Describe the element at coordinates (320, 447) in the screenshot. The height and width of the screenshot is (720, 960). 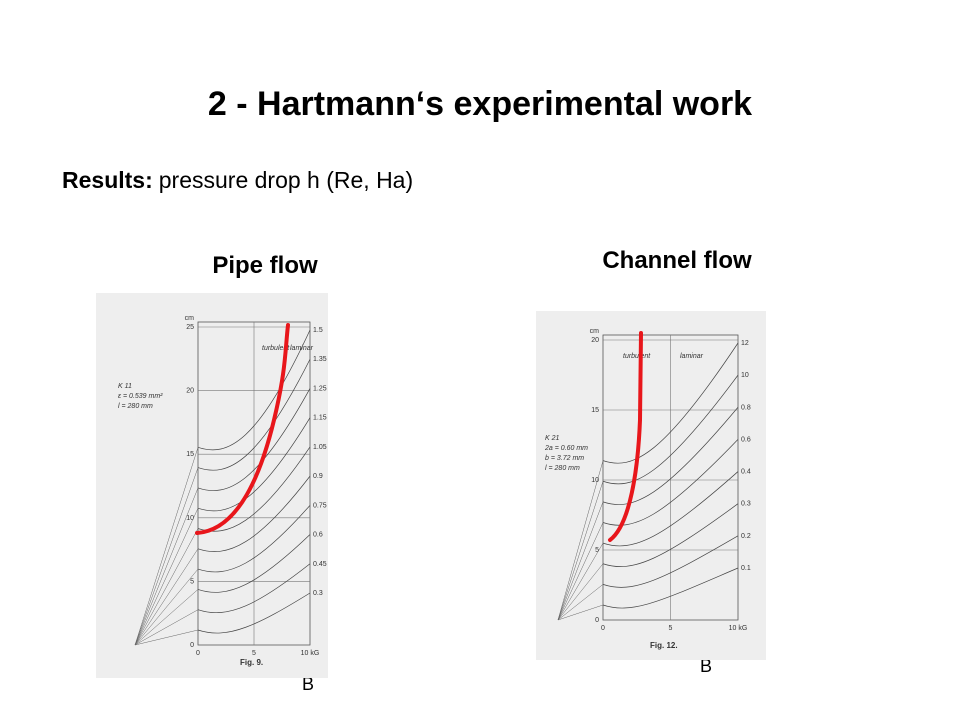
I see `tick-label: 1.05` at that location.